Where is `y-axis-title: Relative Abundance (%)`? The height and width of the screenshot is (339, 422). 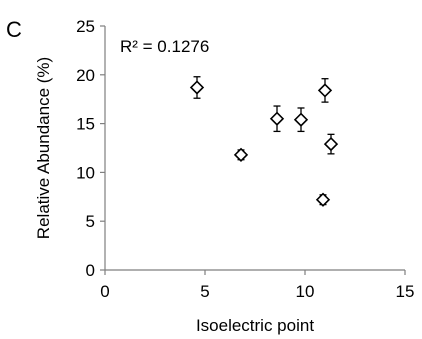 y-axis-title: Relative Abundance (%) is located at coordinates (43, 148).